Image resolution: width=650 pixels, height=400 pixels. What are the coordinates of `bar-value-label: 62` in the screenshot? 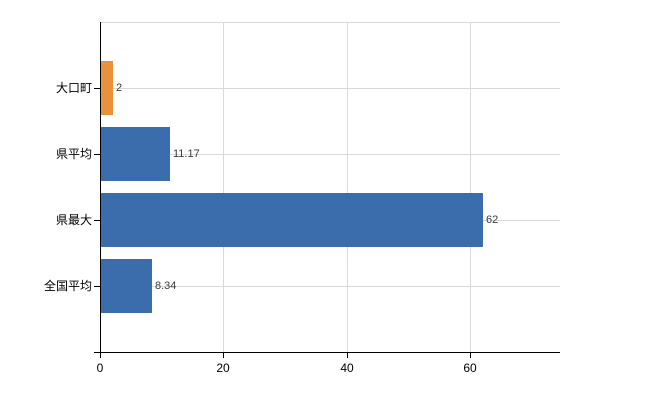 It's located at (492, 220).